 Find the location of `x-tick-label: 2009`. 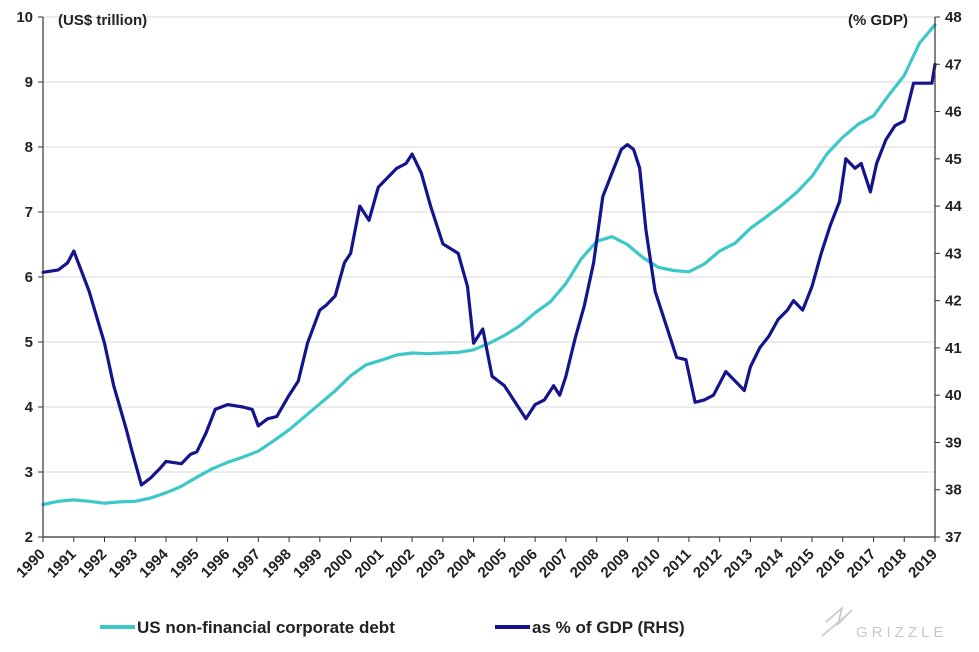

x-tick-label: 2009 is located at coordinates (616, 564).